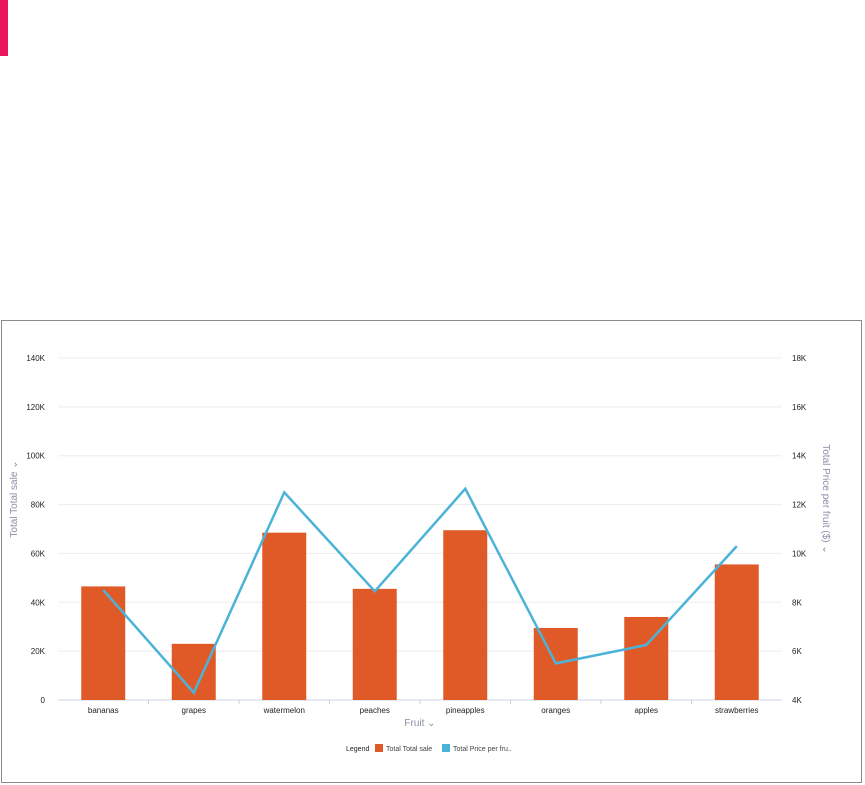  Describe the element at coordinates (646, 710) in the screenshot. I see `x-tick-label: apples` at that location.